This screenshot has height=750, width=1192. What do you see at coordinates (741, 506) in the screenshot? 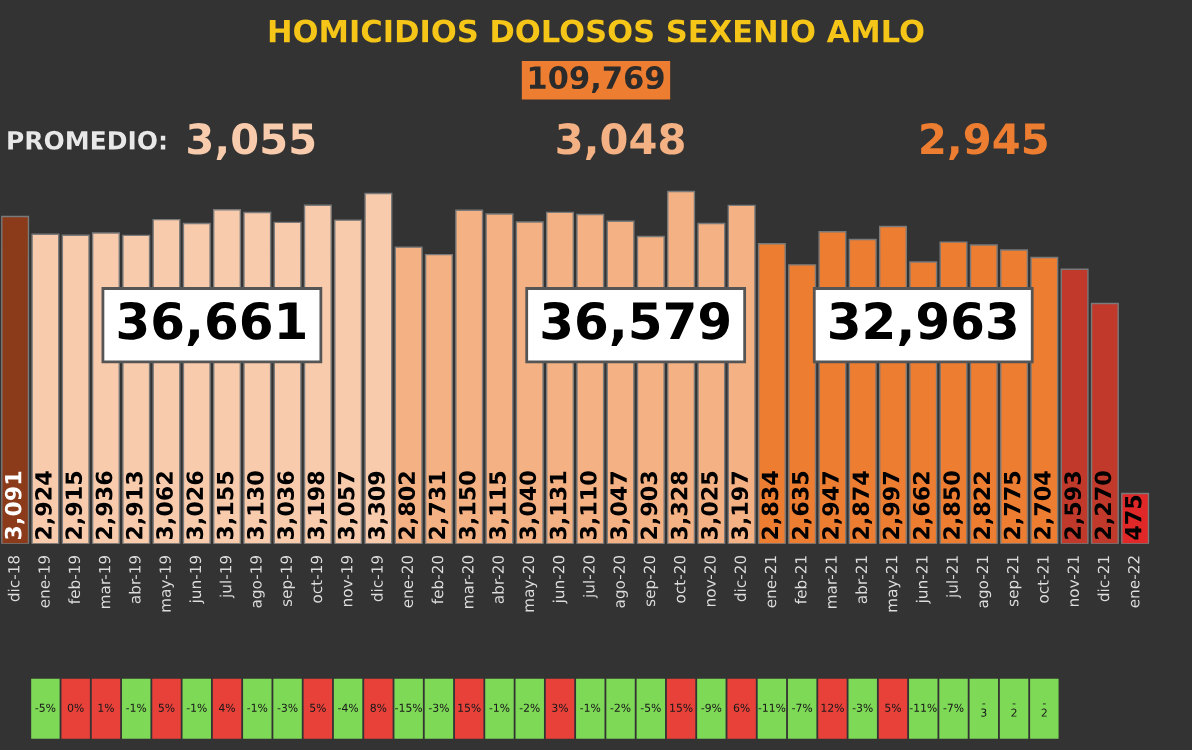
I see `data-label: 3,197` at bounding box center [741, 506].